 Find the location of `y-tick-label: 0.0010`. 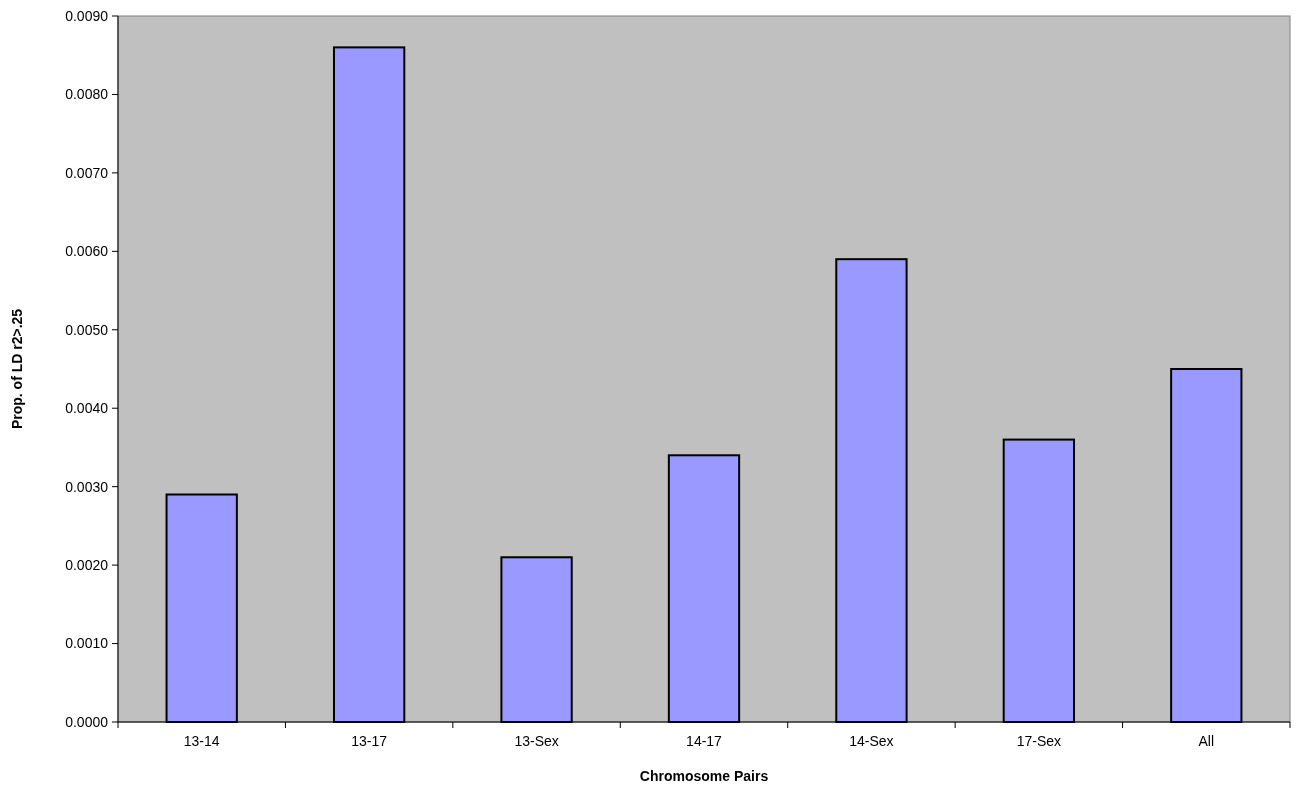

y-tick-label: 0.0010 is located at coordinates (87, 643).